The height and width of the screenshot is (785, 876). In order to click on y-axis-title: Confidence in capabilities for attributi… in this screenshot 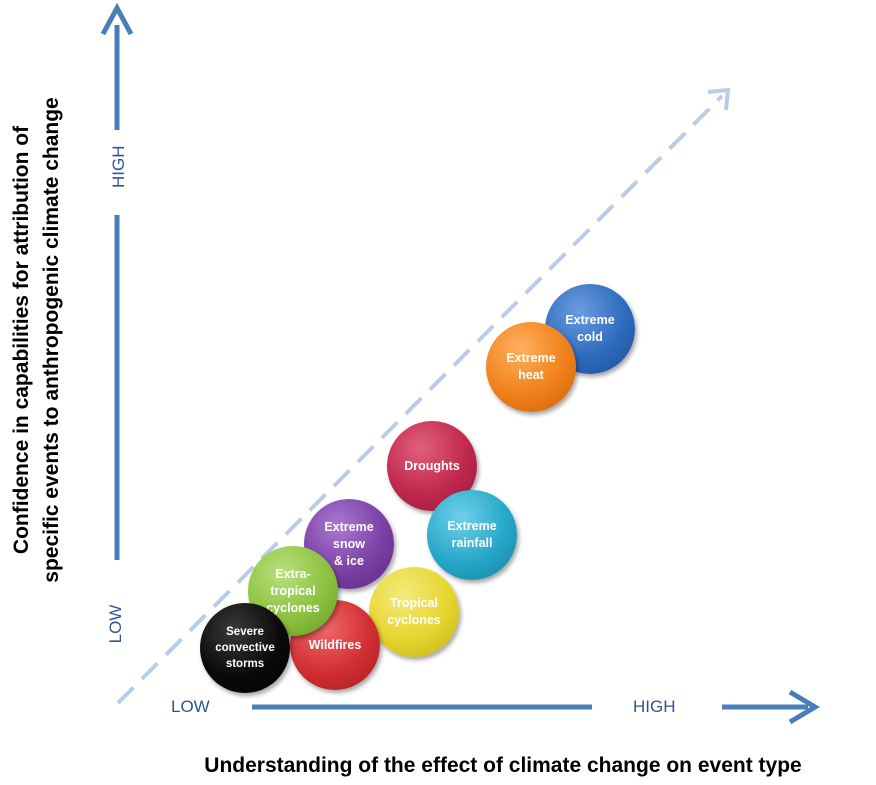, I will do `click(36, 340)`.